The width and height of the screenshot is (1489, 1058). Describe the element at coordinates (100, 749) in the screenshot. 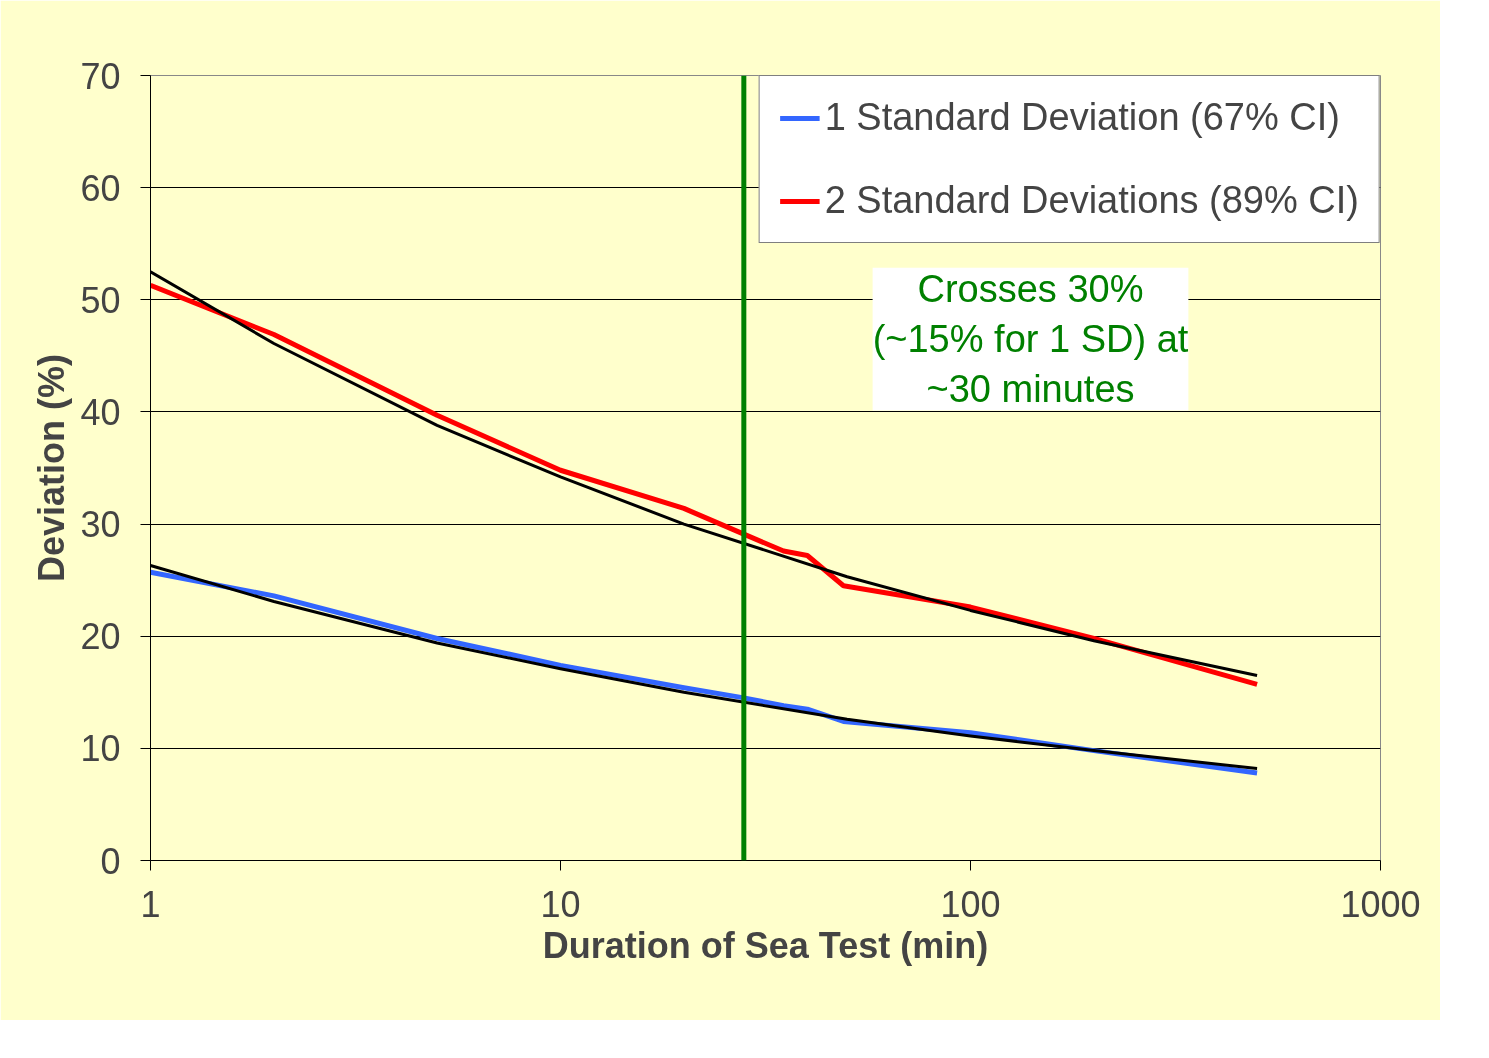

I see `y-tick-label: 10` at that location.